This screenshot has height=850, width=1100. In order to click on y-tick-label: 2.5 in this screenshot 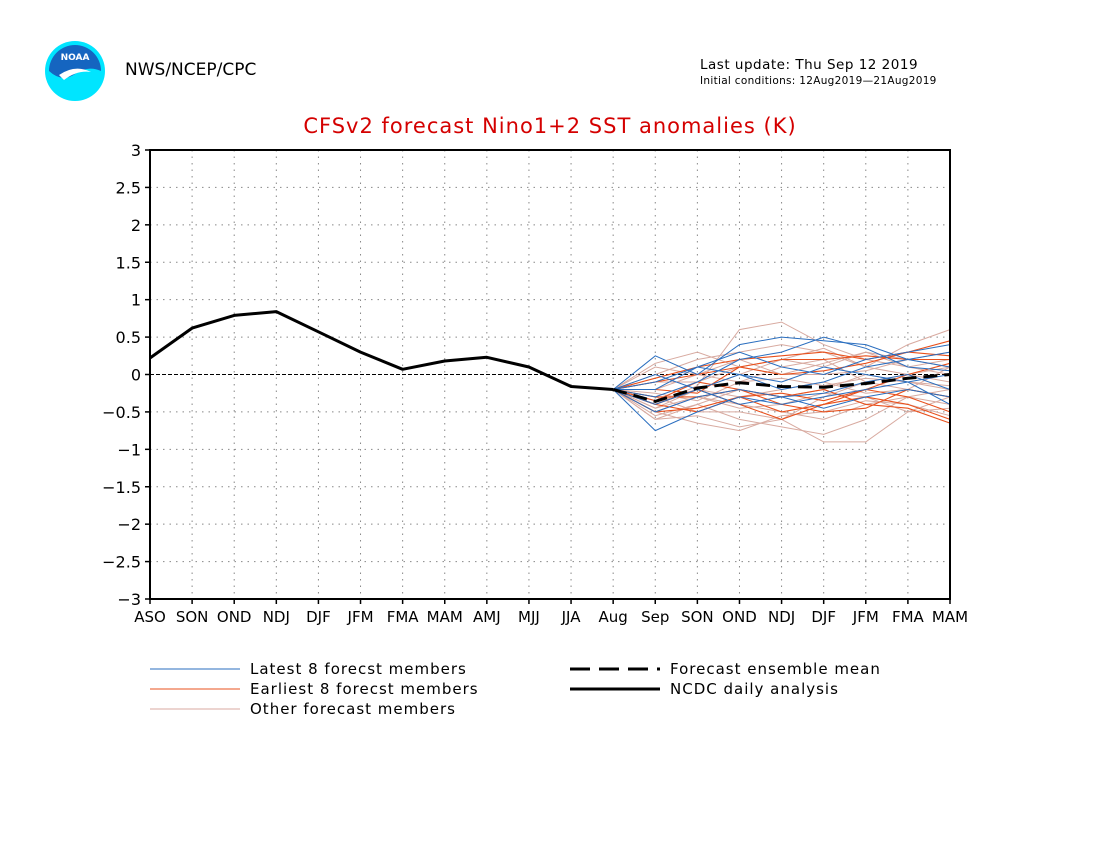, I will do `click(128, 187)`.